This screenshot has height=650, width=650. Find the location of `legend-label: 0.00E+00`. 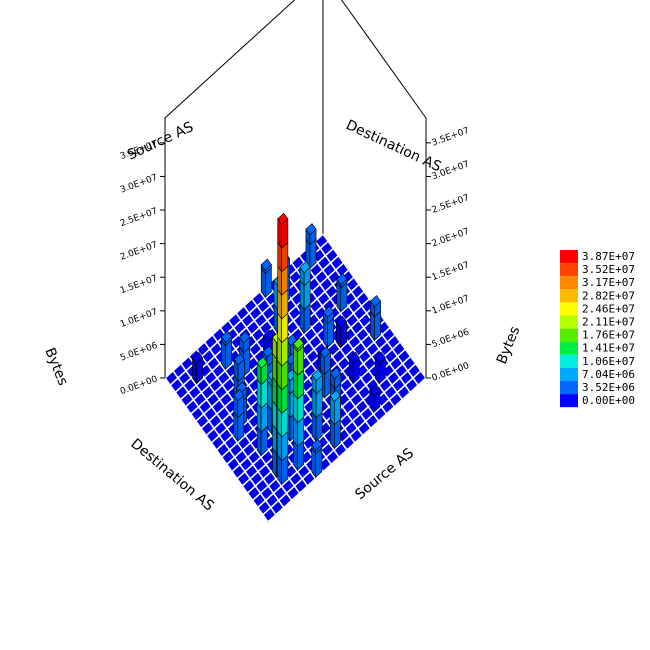

legend-label: 0.00E+00 is located at coordinates (608, 400).